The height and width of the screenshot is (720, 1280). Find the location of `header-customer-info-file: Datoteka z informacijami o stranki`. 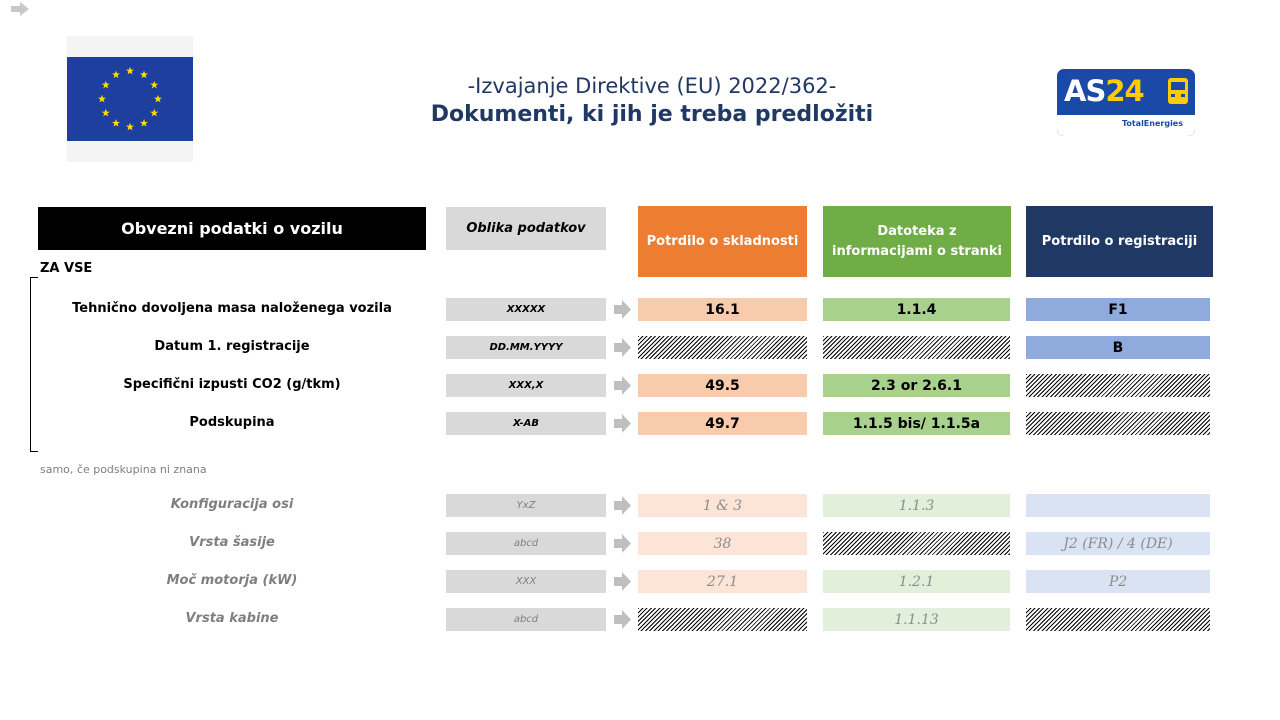

header-customer-info-file: Datoteka z informacijami o stranki is located at coordinates (917, 241).